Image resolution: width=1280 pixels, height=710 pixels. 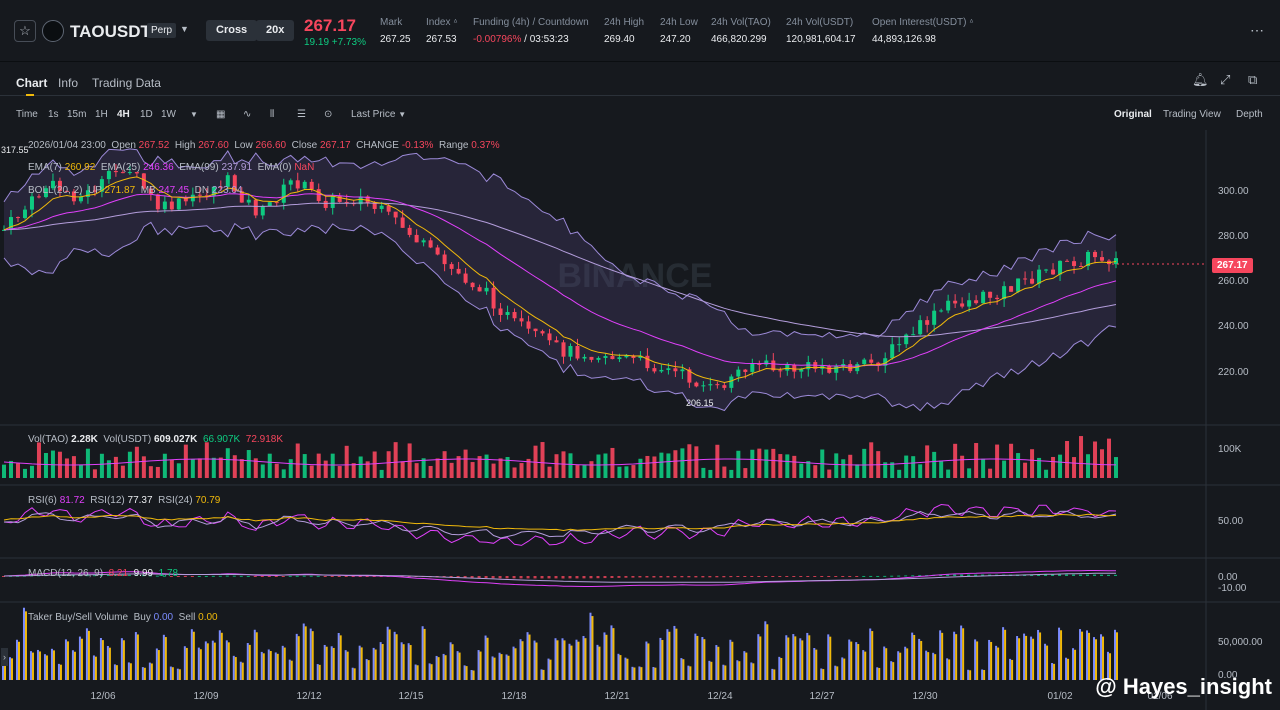 What do you see at coordinates (1159, 696) in the screenshot?
I see `date-tick: 01/06` at bounding box center [1159, 696].